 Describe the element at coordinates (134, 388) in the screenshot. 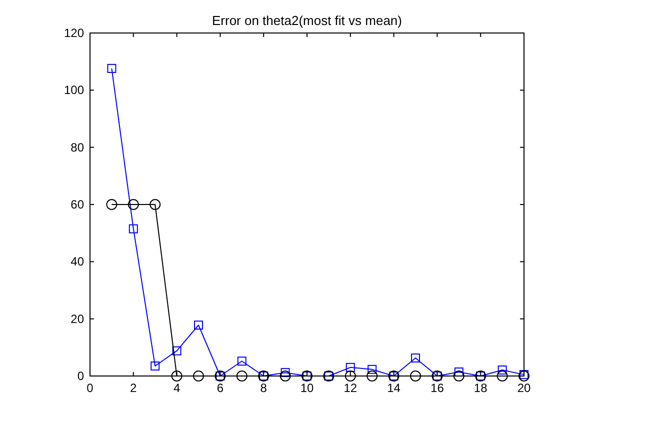

I see `x-tick-label: 2` at that location.